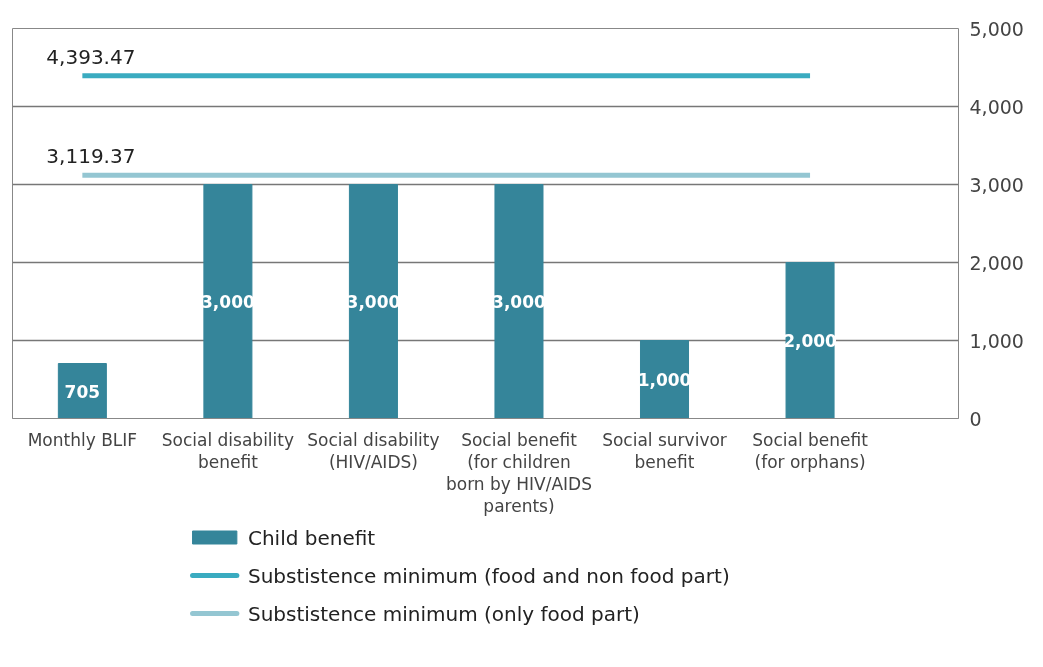 The width and height of the screenshot is (1043, 667). What do you see at coordinates (311, 537) in the screenshot?
I see `legend-label: Child benefit` at bounding box center [311, 537].